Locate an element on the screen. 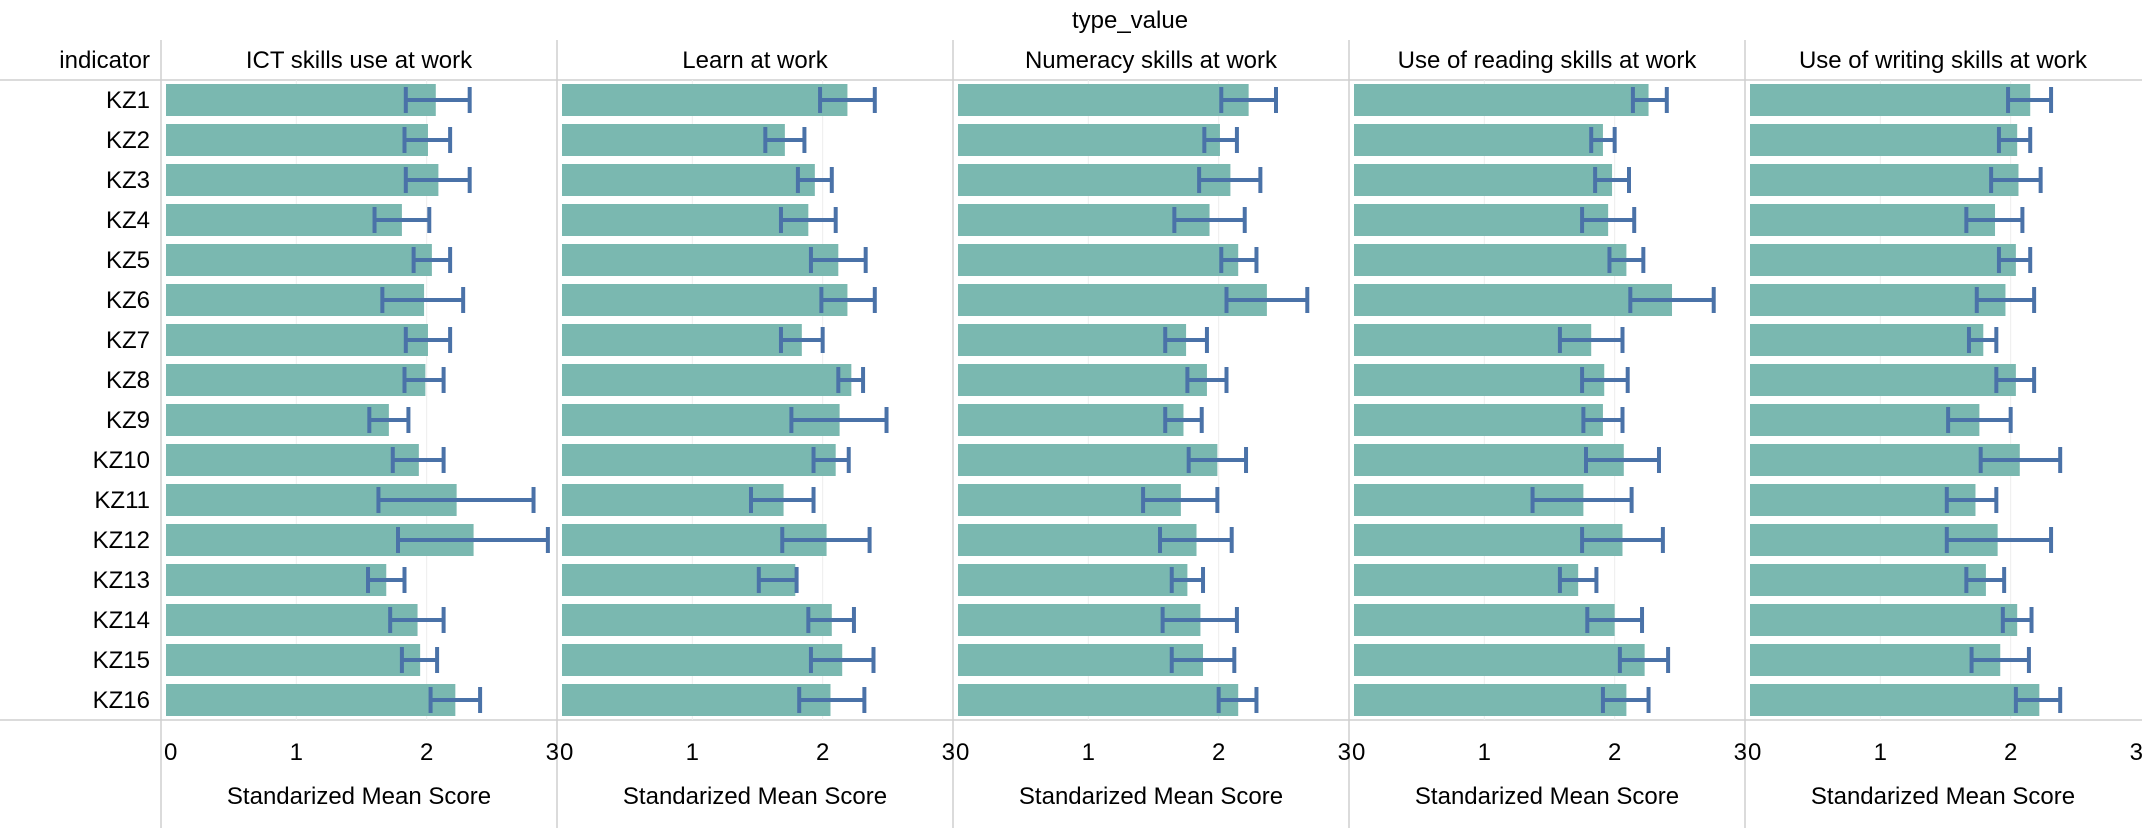 The image size is (2142, 828). row-label: KZ2 is located at coordinates (128, 140).